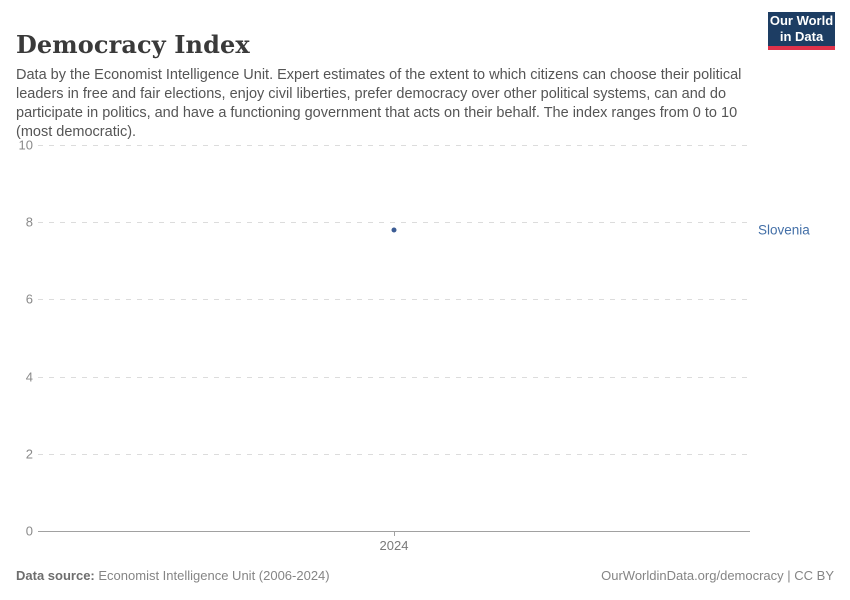 The height and width of the screenshot is (600, 850). Describe the element at coordinates (133, 45) in the screenshot. I see `chart-title: Democracy Index` at that location.